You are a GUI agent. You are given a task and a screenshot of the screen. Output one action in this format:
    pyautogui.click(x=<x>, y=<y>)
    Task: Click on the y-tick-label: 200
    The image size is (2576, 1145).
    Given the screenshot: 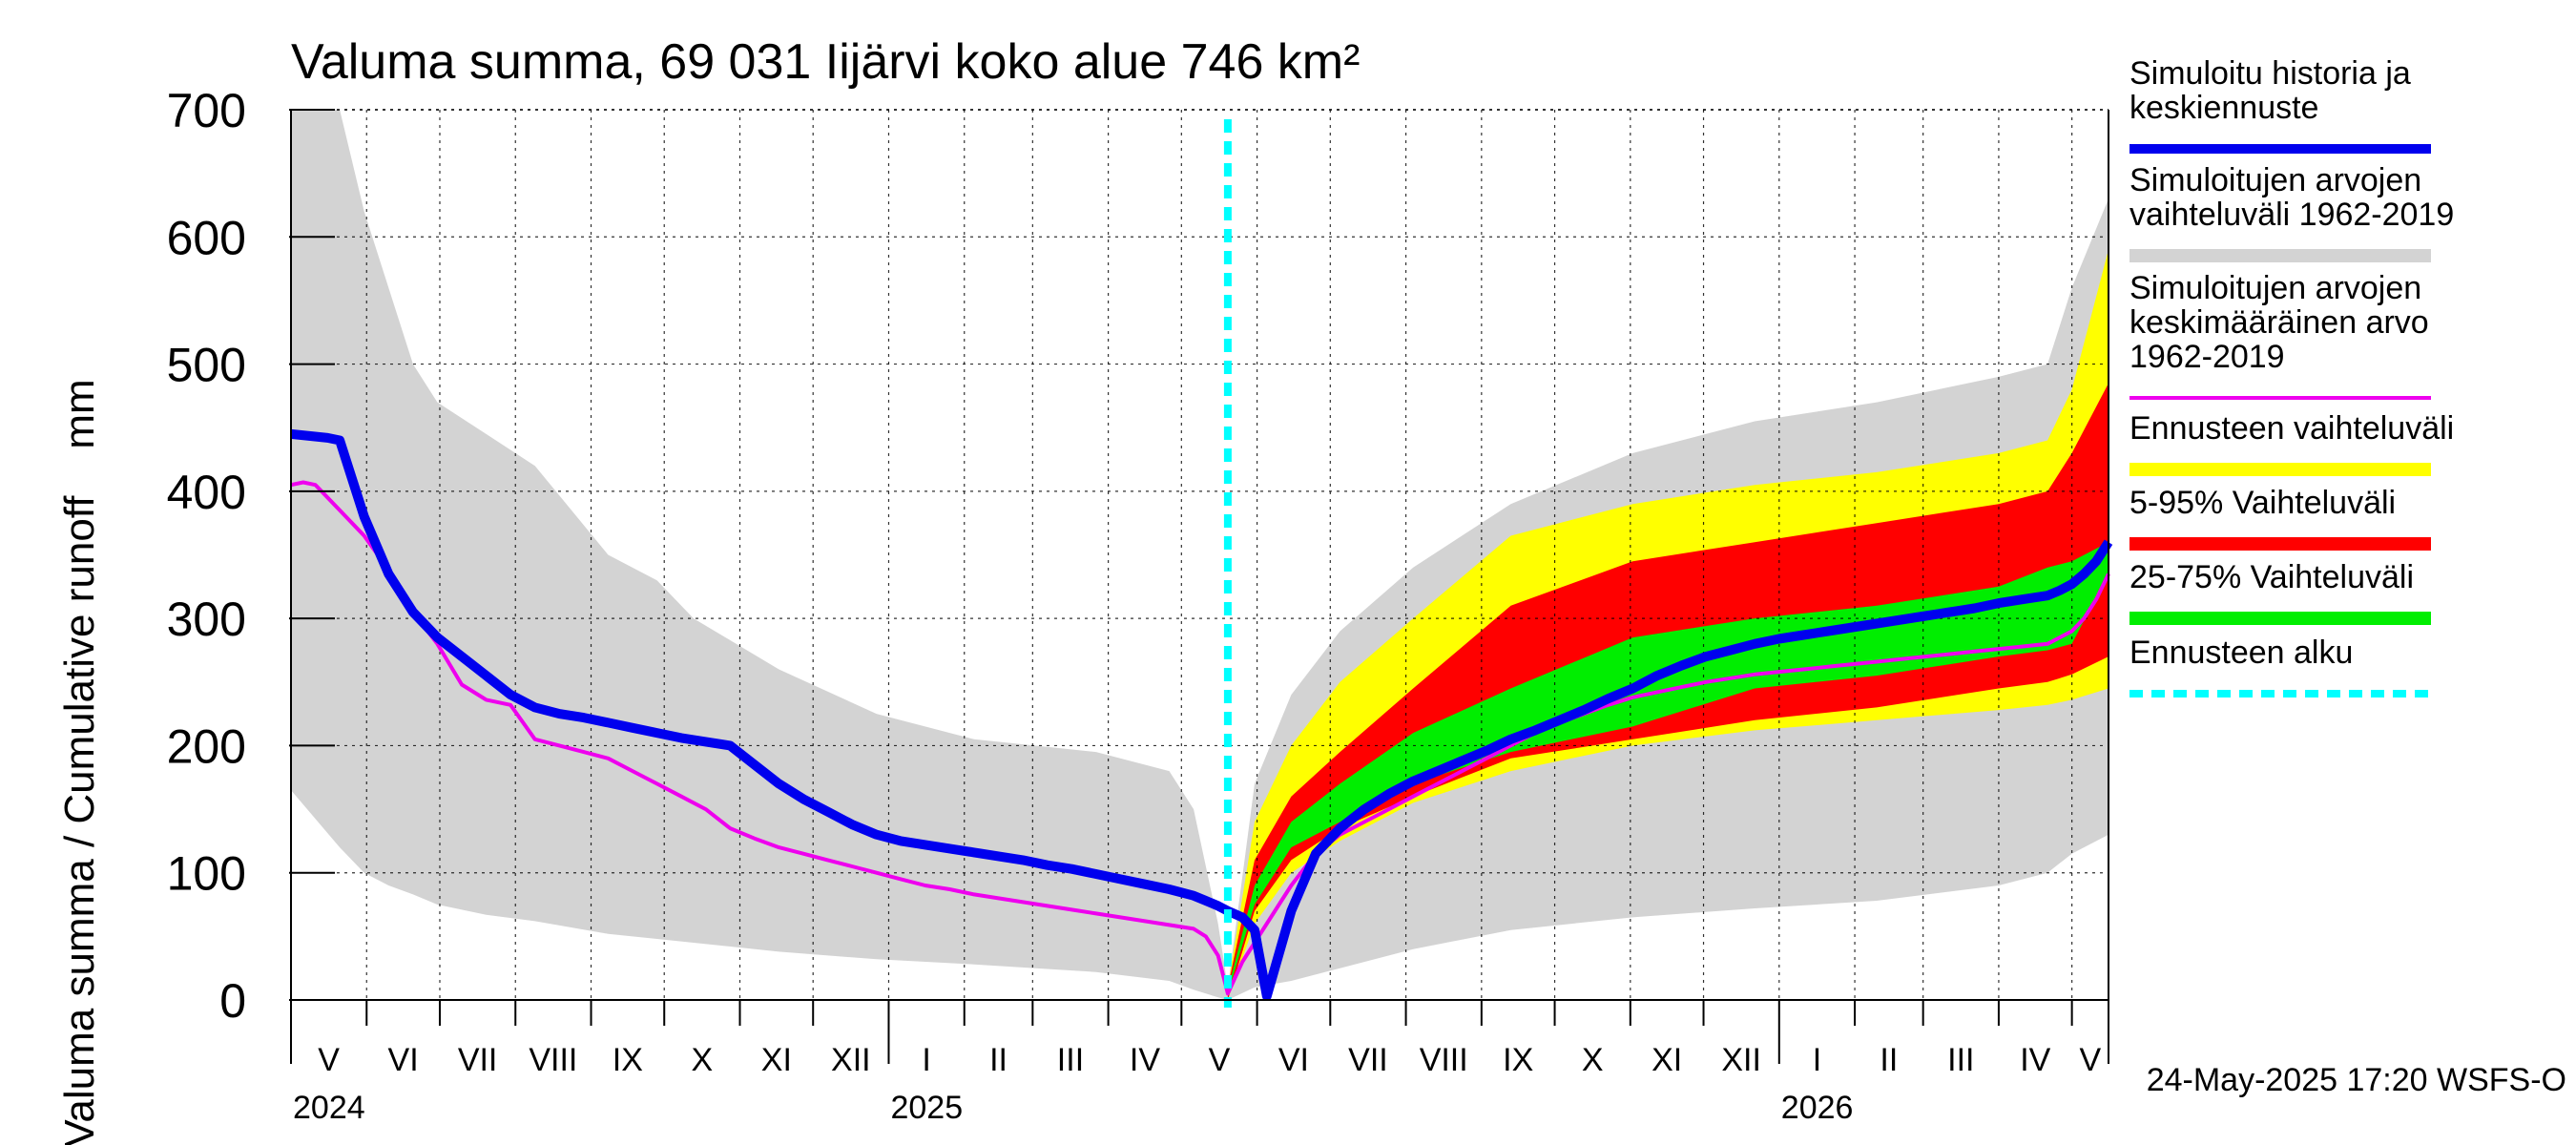 What is the action you would take?
    pyautogui.click(x=206, y=746)
    